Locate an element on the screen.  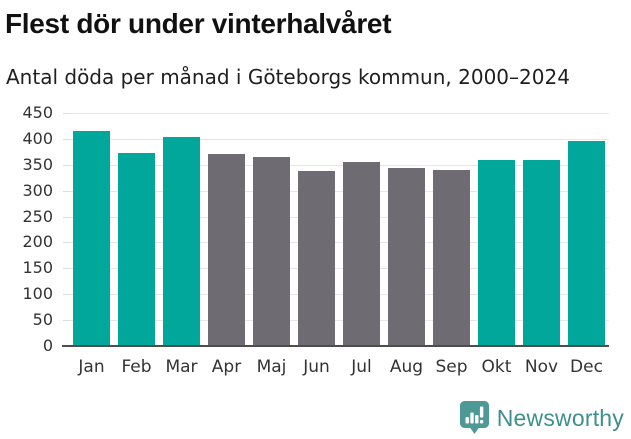
y-tick-label-350: 350 is located at coordinates (37, 164).